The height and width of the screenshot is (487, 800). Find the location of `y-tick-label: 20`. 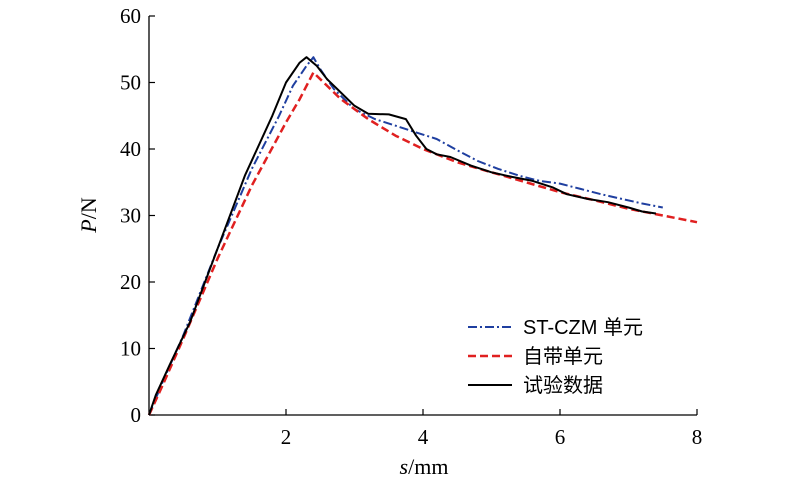

y-tick-label: 20 is located at coordinates (130, 282).